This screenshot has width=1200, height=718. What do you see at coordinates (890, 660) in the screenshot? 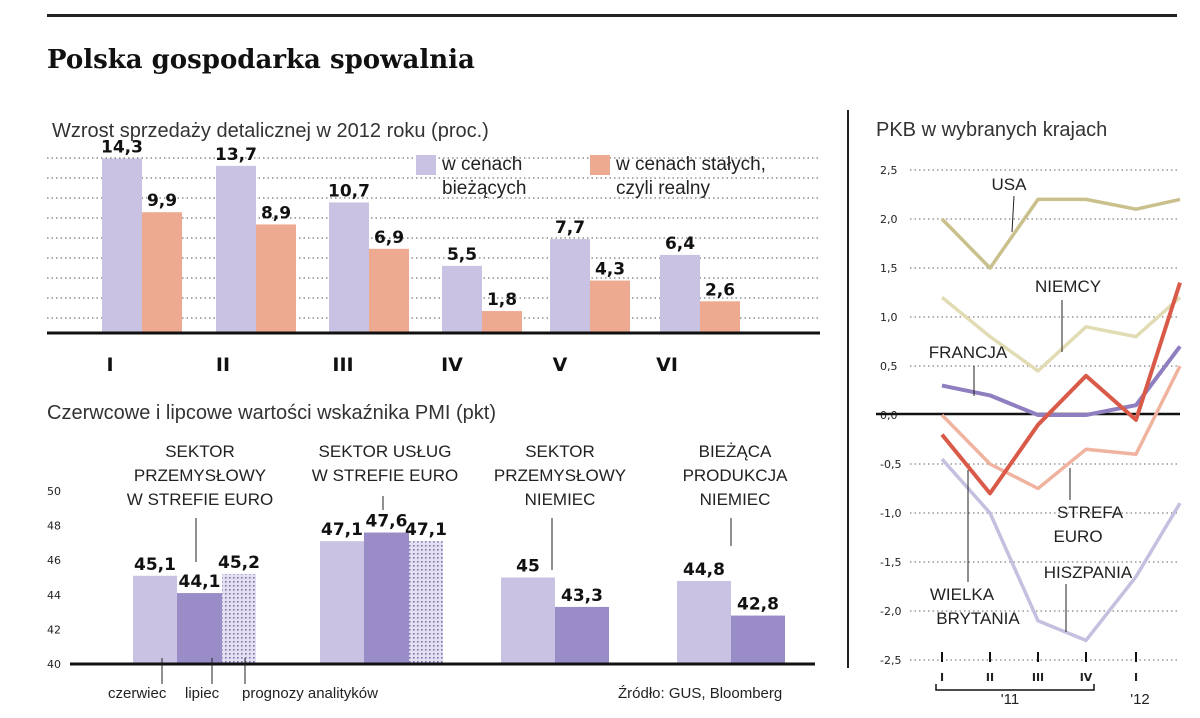
I see `gdp-y-tick-10: -2,5` at bounding box center [890, 660].